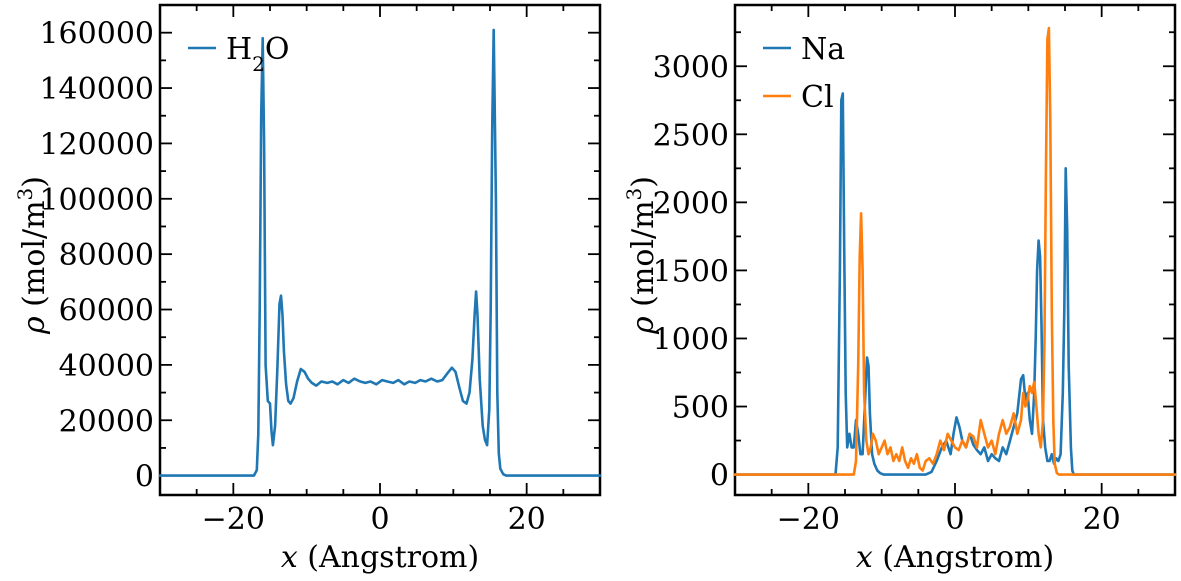 The height and width of the screenshot is (581, 1181). Describe the element at coordinates (96, 144) in the screenshot. I see `y-tick-label: 120000` at that location.